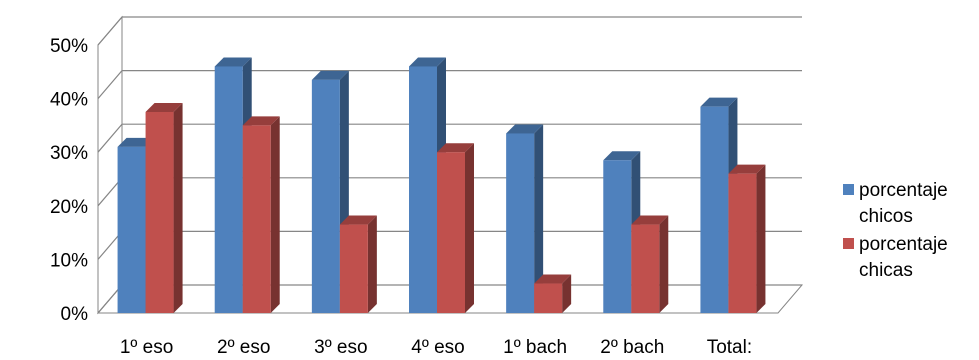  Describe the element at coordinates (69, 180) in the screenshot. I see `y-axis-tick-labels: 0% 10% 20% 30% 40% 50%` at that location.